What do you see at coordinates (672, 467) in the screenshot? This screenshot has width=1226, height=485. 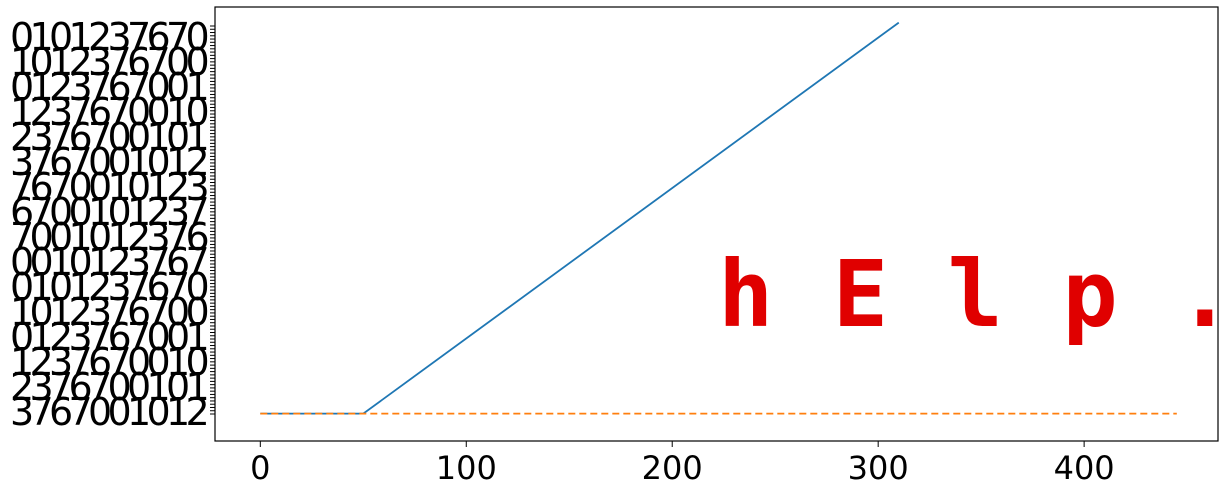 I see `x-tick-label: 200` at bounding box center [672, 467].